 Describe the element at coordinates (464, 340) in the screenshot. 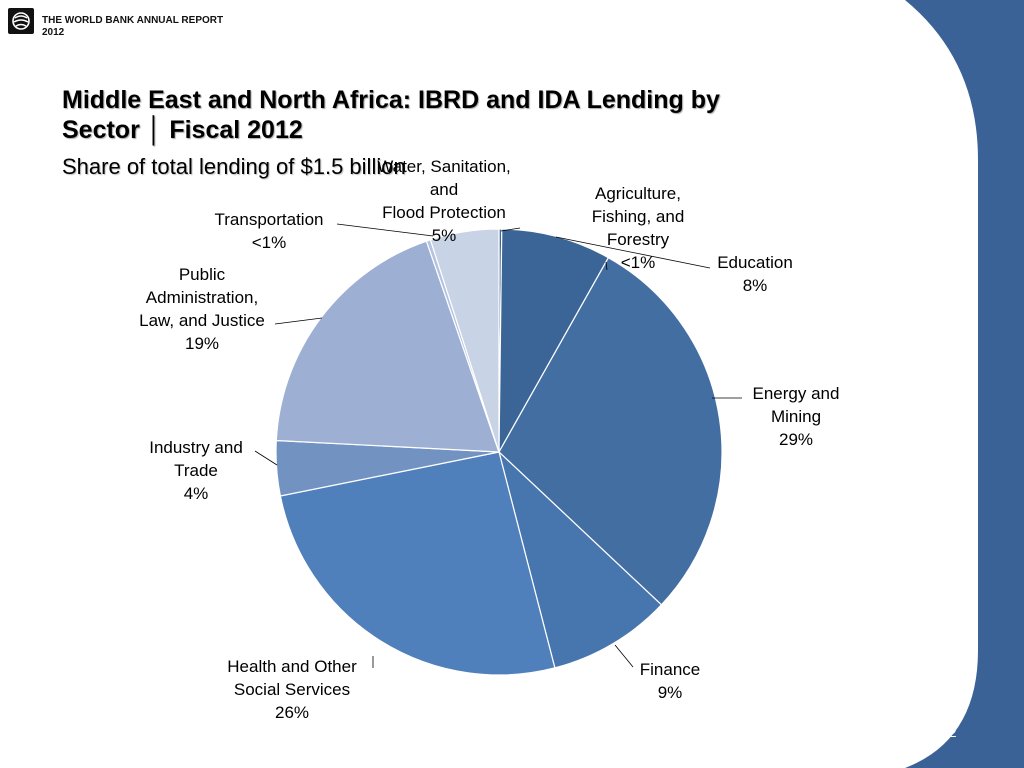

I see `pie-slice-water-sanitation-and-flood-protection` at that location.